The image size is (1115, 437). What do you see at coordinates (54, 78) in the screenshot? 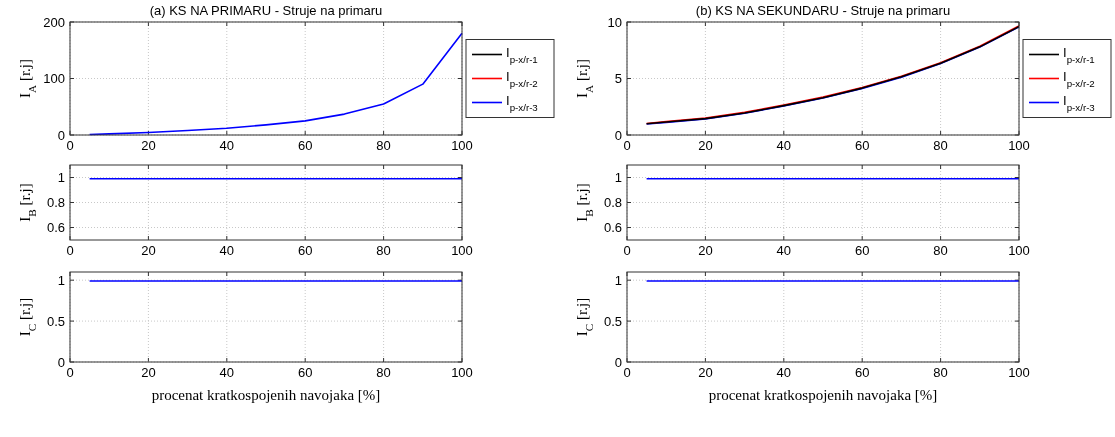
I see `y-tick-label: 100` at bounding box center [54, 78].